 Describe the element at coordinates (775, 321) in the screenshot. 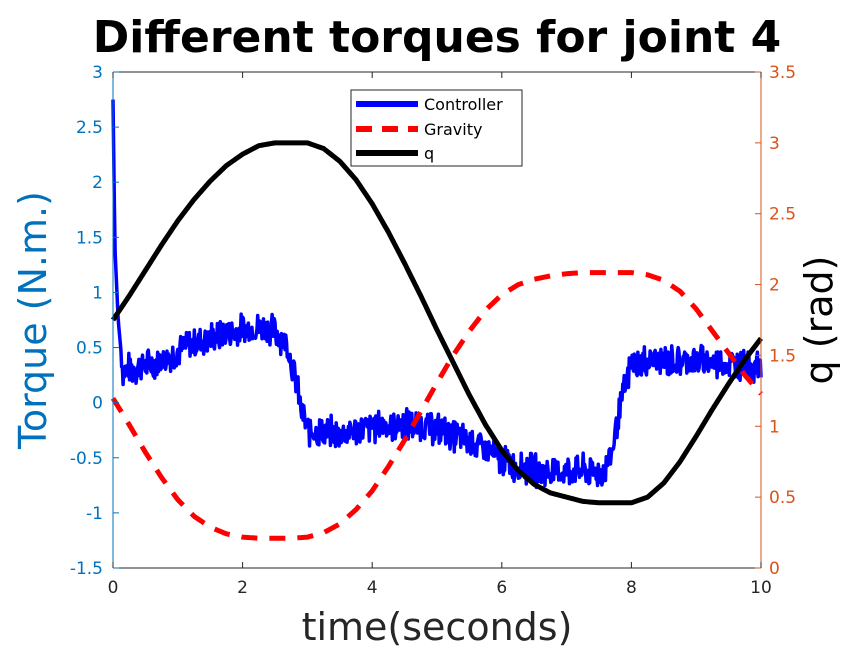

I see `right-y-ticks: 0 0.5 1 1.5 2 2.5 3 3.5` at that location.